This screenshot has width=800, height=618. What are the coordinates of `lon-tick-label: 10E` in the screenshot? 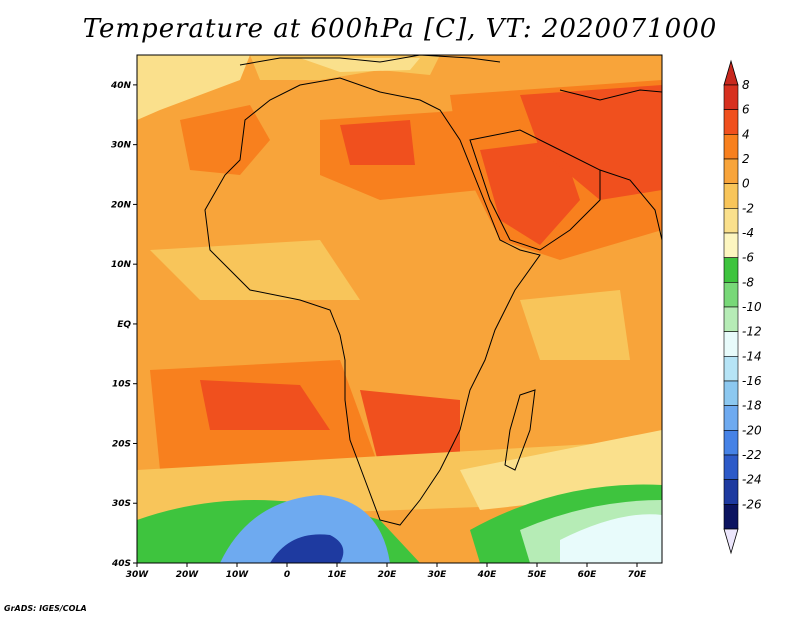 It's located at (338, 575).